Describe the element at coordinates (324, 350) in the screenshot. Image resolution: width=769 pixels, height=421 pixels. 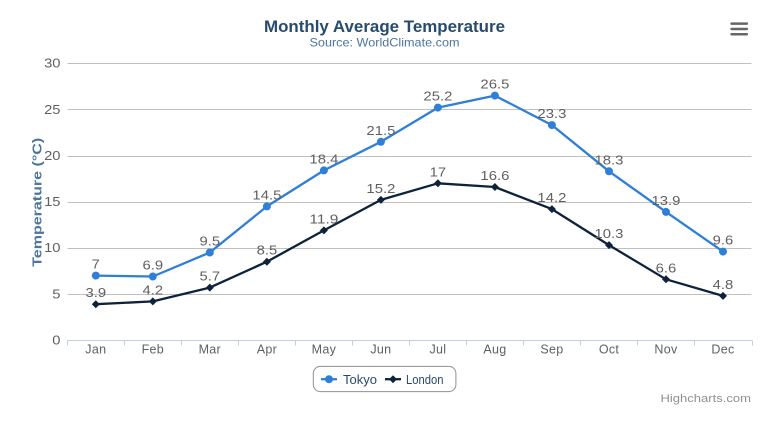
I see `svg-text: May` at that location.